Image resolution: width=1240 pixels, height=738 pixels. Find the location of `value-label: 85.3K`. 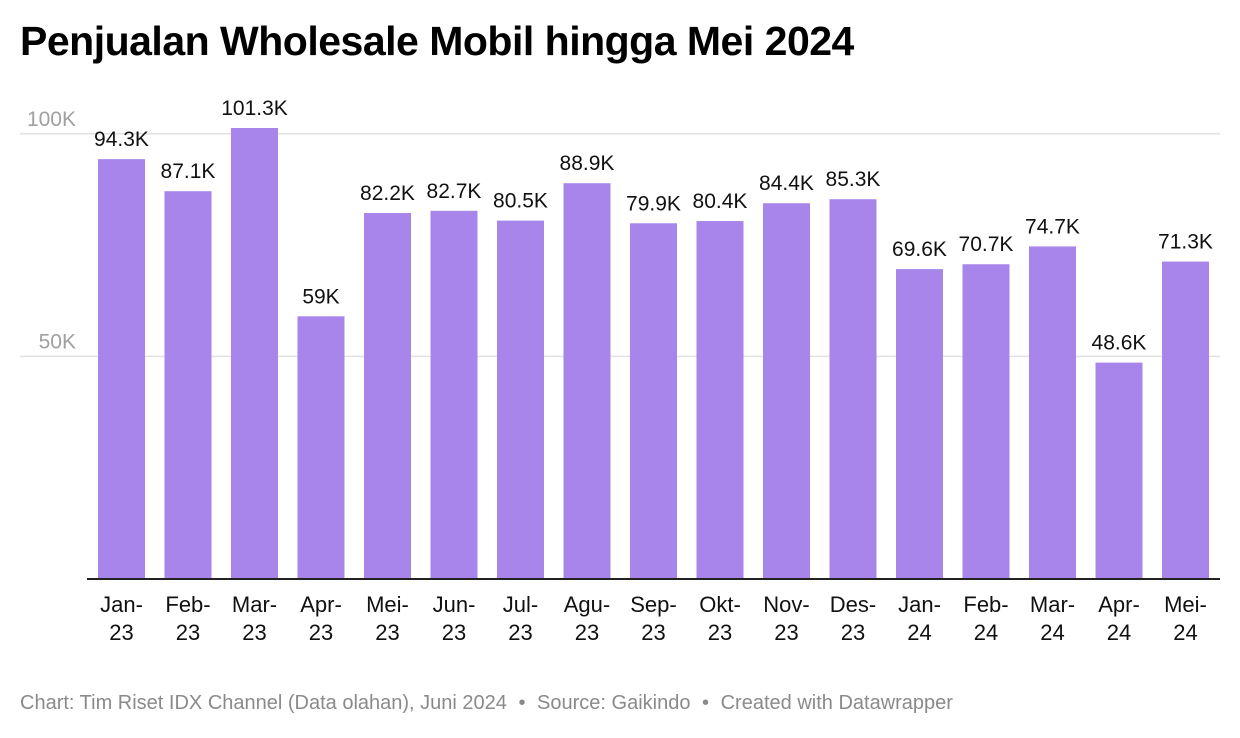

value-label: 85.3K is located at coordinates (853, 179).